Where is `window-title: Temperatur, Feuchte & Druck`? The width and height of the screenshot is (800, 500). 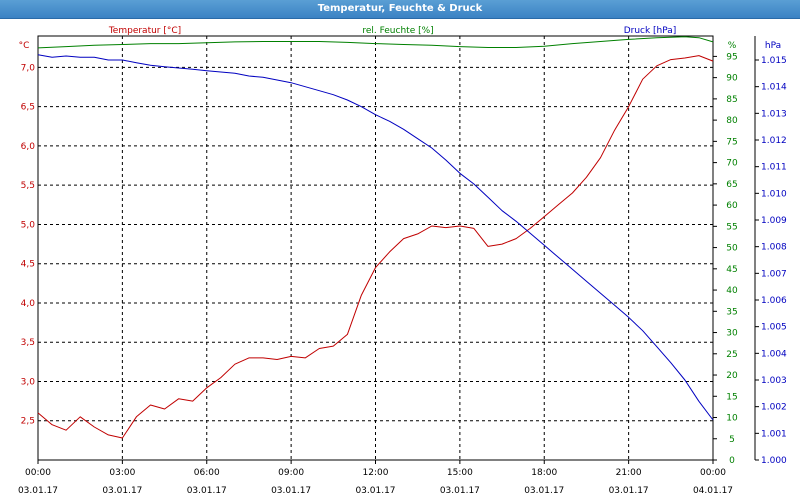
window-title: Temperatur, Feuchte & Druck is located at coordinates (400, 8).